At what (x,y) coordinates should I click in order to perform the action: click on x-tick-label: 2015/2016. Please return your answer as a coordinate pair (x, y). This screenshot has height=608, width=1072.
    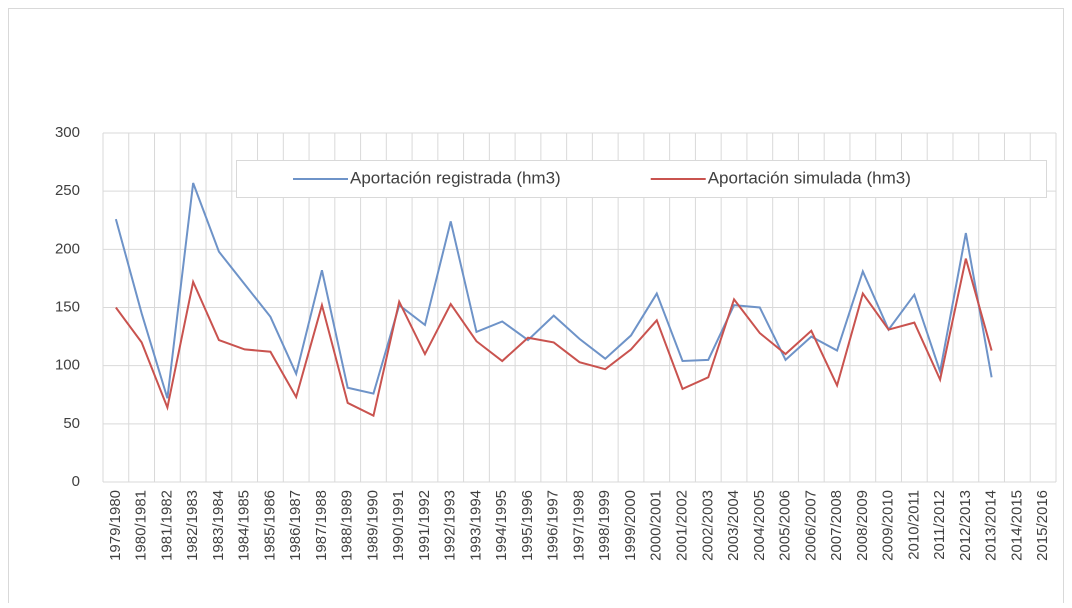
    Looking at the image, I should click on (1042, 525).